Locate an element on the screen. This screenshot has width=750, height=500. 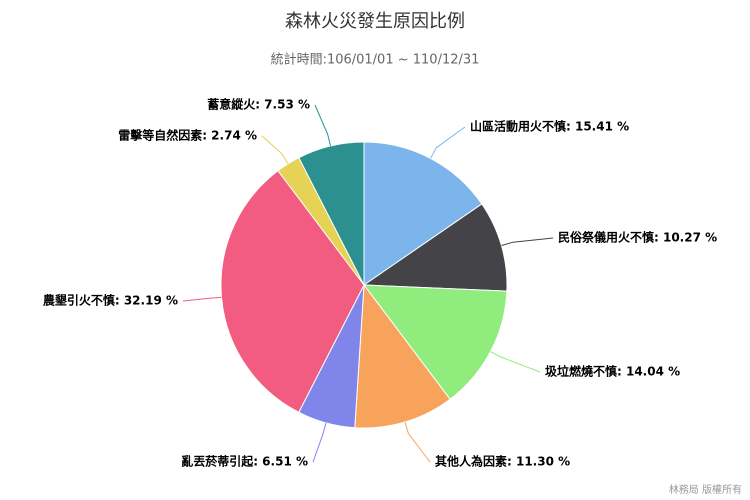
data-label: 民俗祭儀用火不慎: 10.27 % is located at coordinates (637, 237).